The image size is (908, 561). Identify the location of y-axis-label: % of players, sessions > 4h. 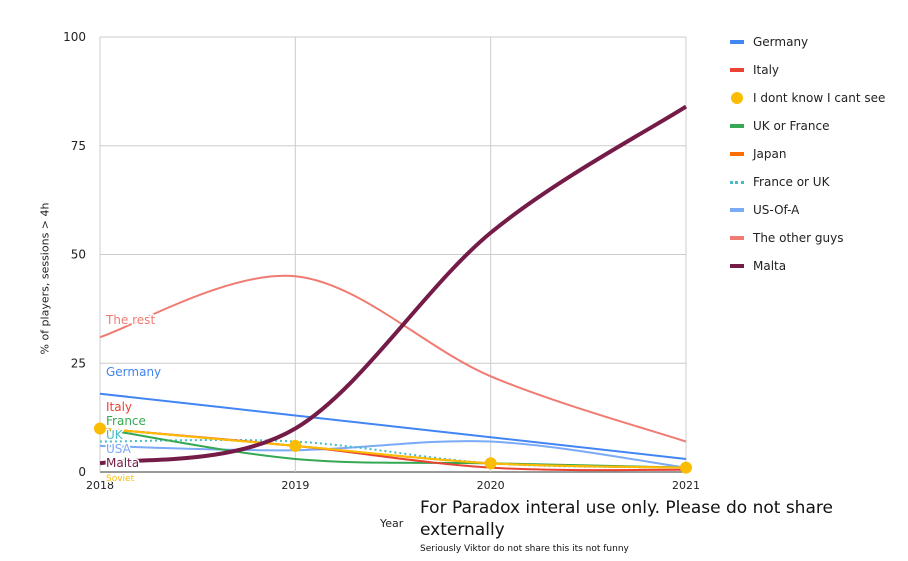
(45, 278).